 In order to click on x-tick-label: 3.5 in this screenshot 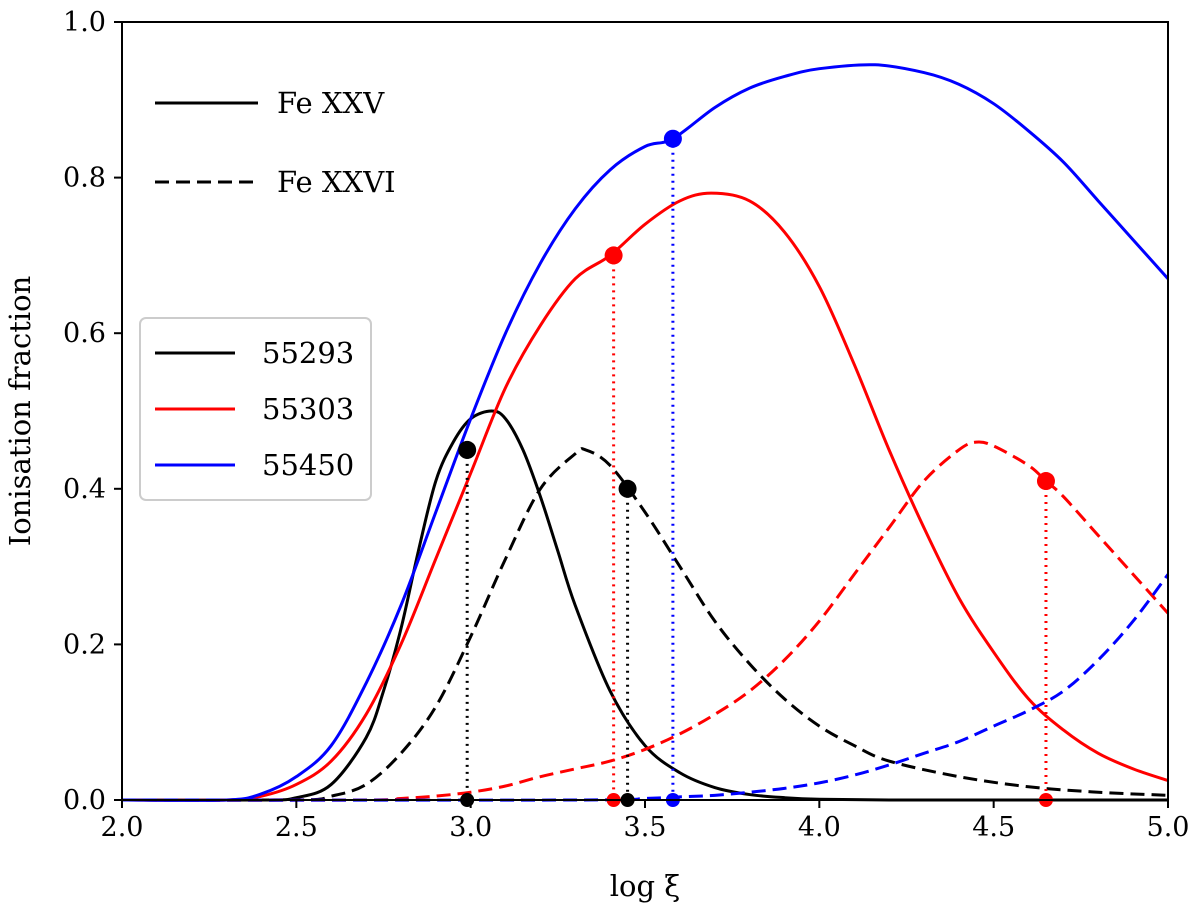, I will do `click(645, 827)`.